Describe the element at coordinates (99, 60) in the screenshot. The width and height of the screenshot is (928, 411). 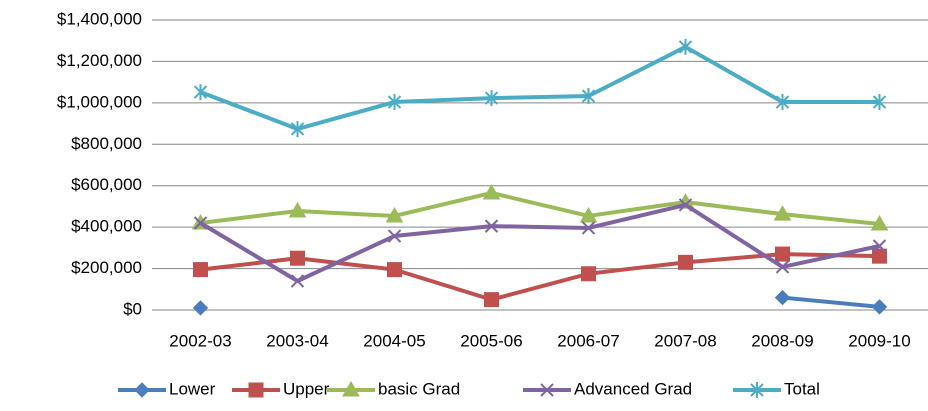
I see `y-tick-label: $1,200,000` at that location.